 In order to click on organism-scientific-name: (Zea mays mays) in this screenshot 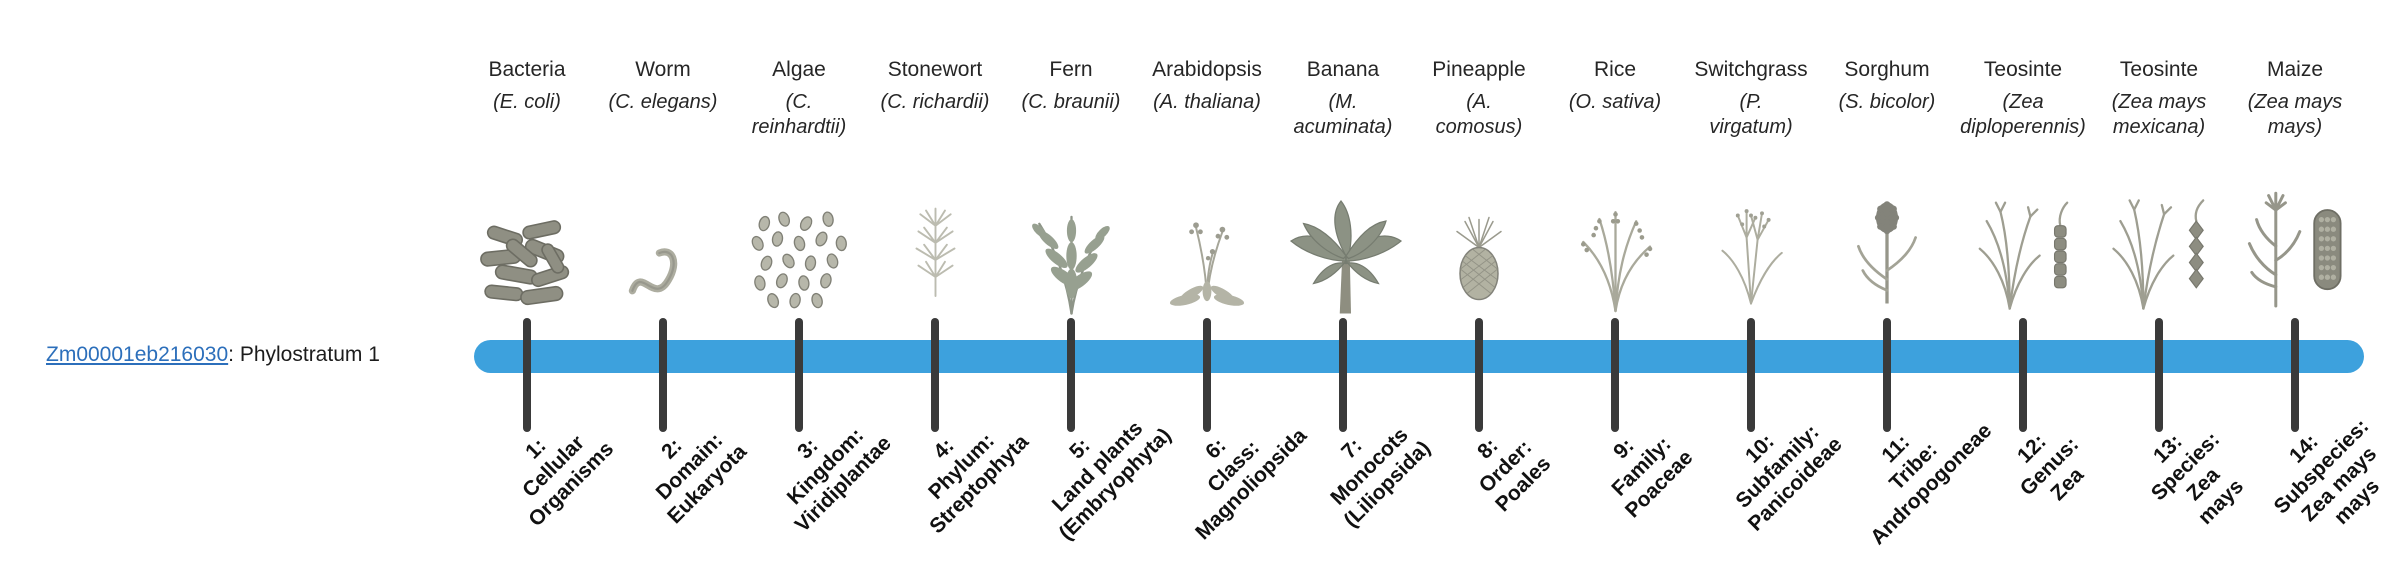, I will do `click(2295, 114)`.